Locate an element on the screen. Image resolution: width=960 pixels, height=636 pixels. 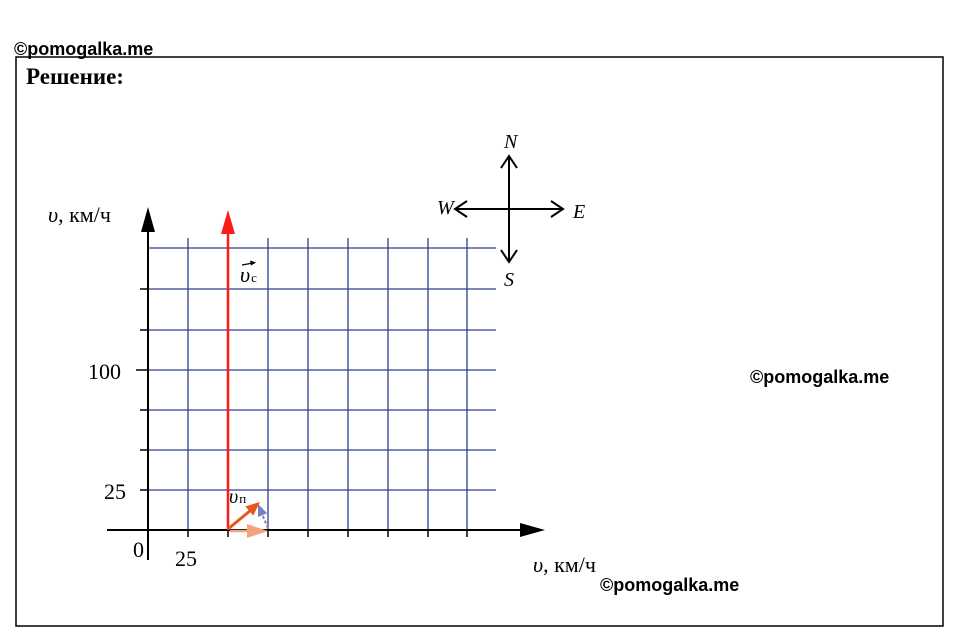
x-axis-label-unit: , км/ч is located at coordinates (569, 564).